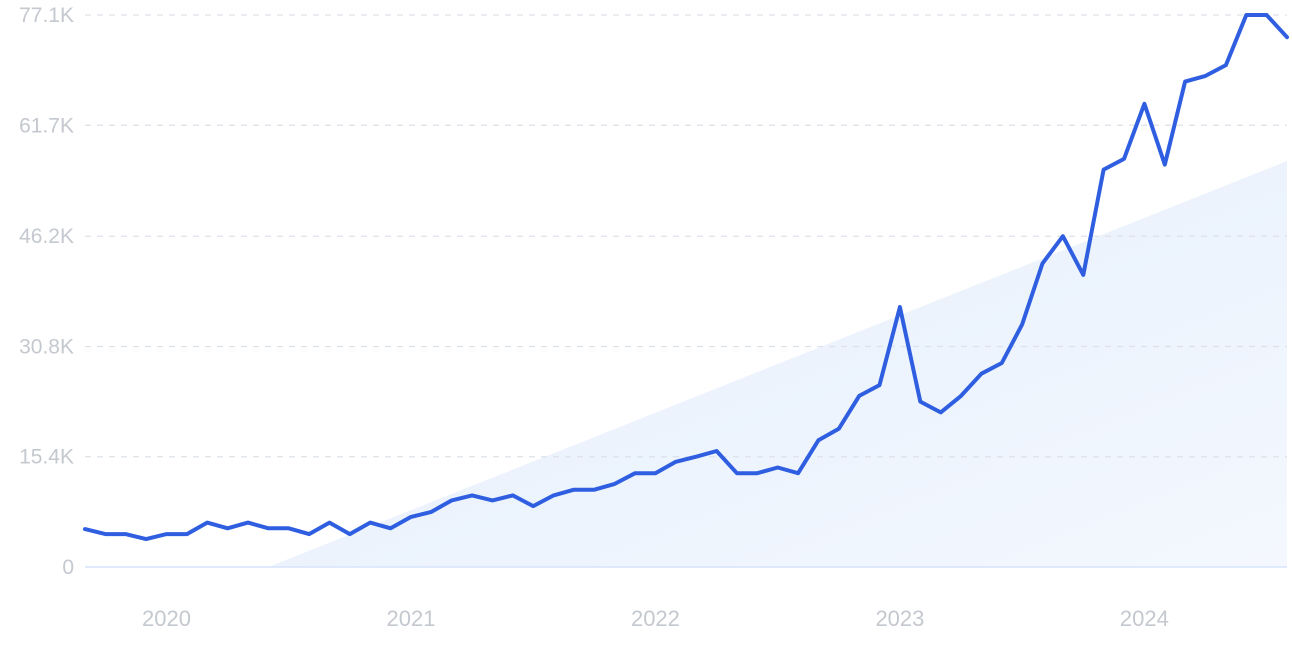 Image resolution: width=1292 pixels, height=646 pixels. I want to click on x-tick-label: 2022, so click(655, 618).